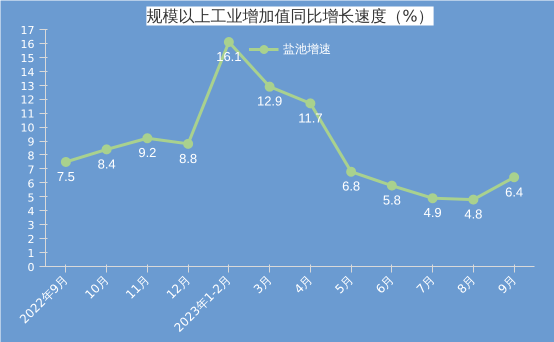 The height and width of the screenshot is (342, 554). Describe the element at coordinates (27, 72) in the screenshot. I see `y-tick-label: 14` at that location.